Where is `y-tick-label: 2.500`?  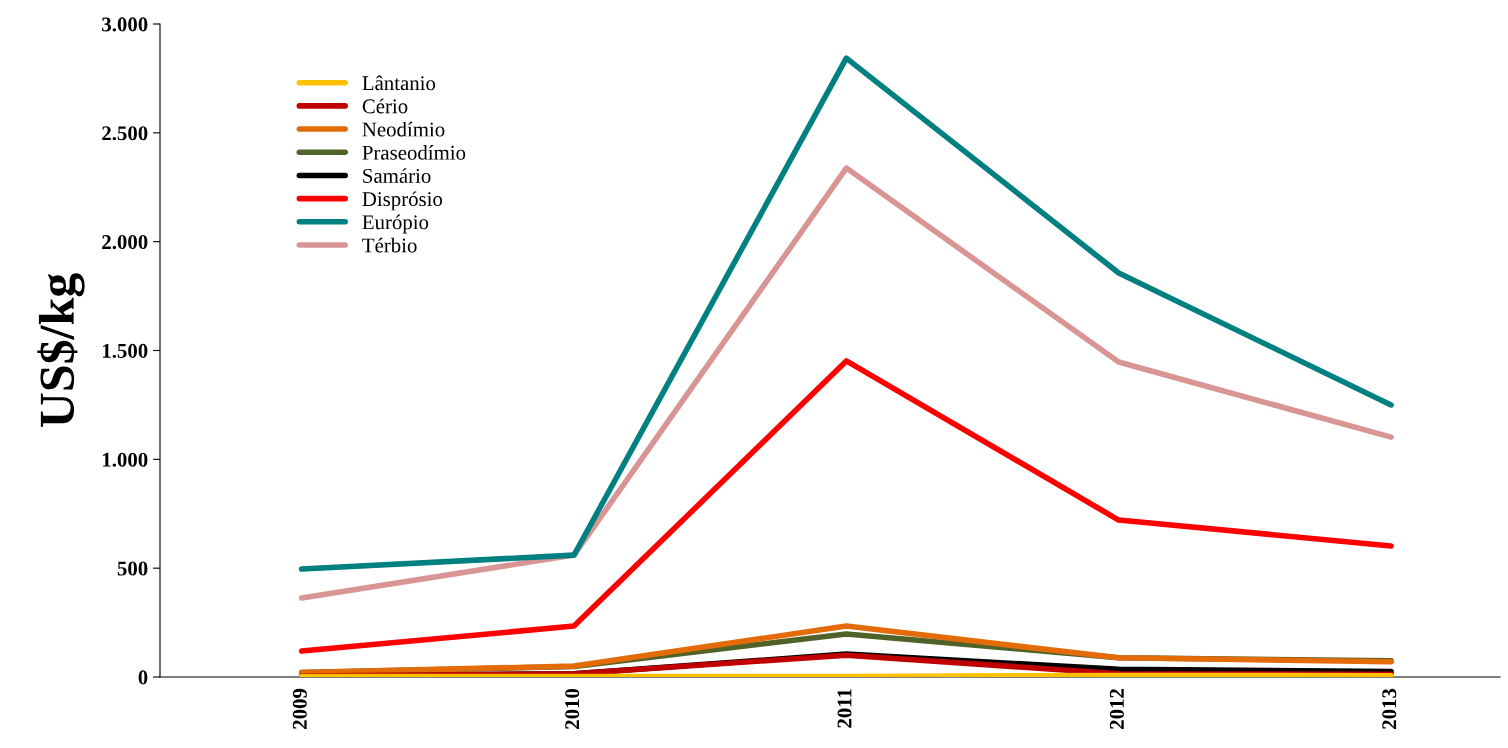
y-tick-label: 2.500 is located at coordinates (125, 133).